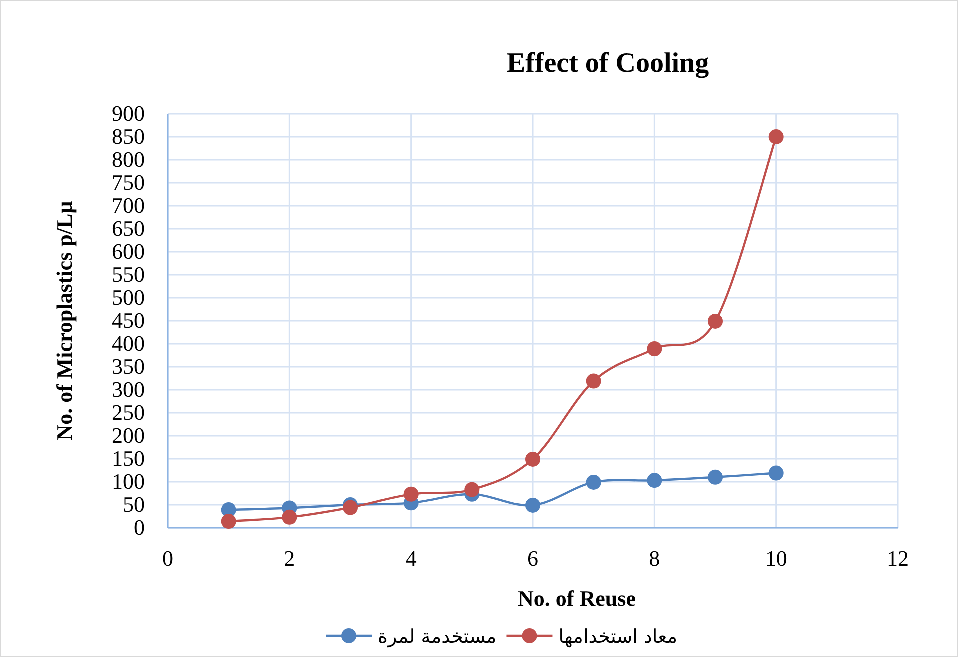 The image size is (958, 657). What do you see at coordinates (128, 435) in the screenshot?
I see `y-tick-label: 200` at bounding box center [128, 435].